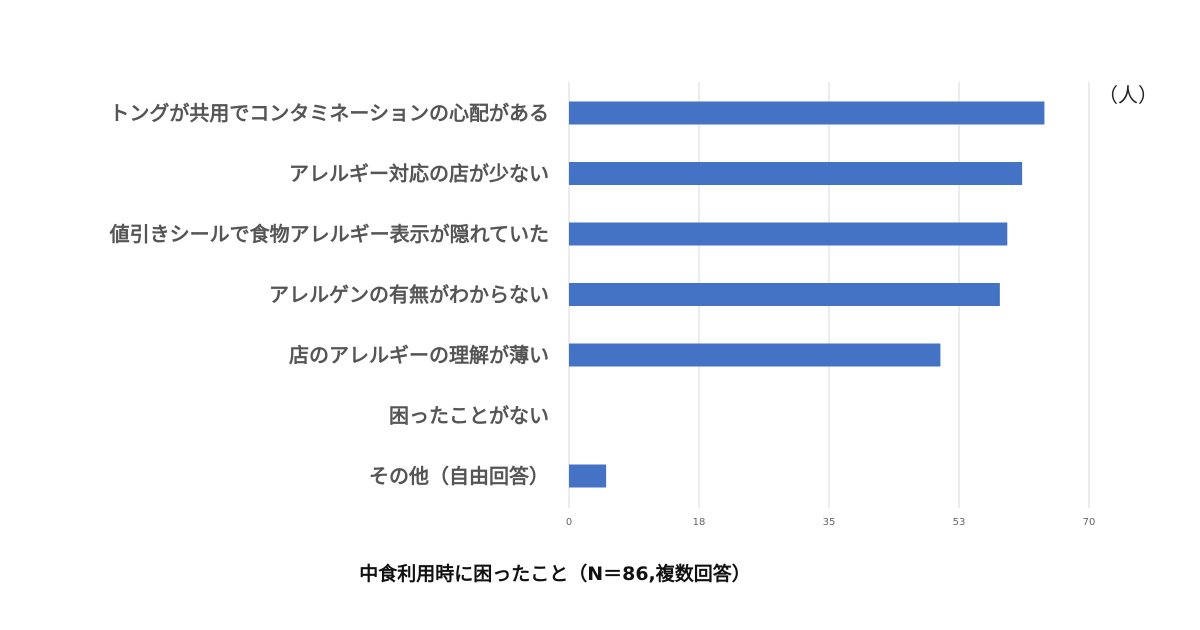 The width and height of the screenshot is (1200, 630). Describe the element at coordinates (329, 113) in the screenshot. I see `category-label: トングが共用でコンタミネーションの心配がある` at that location.